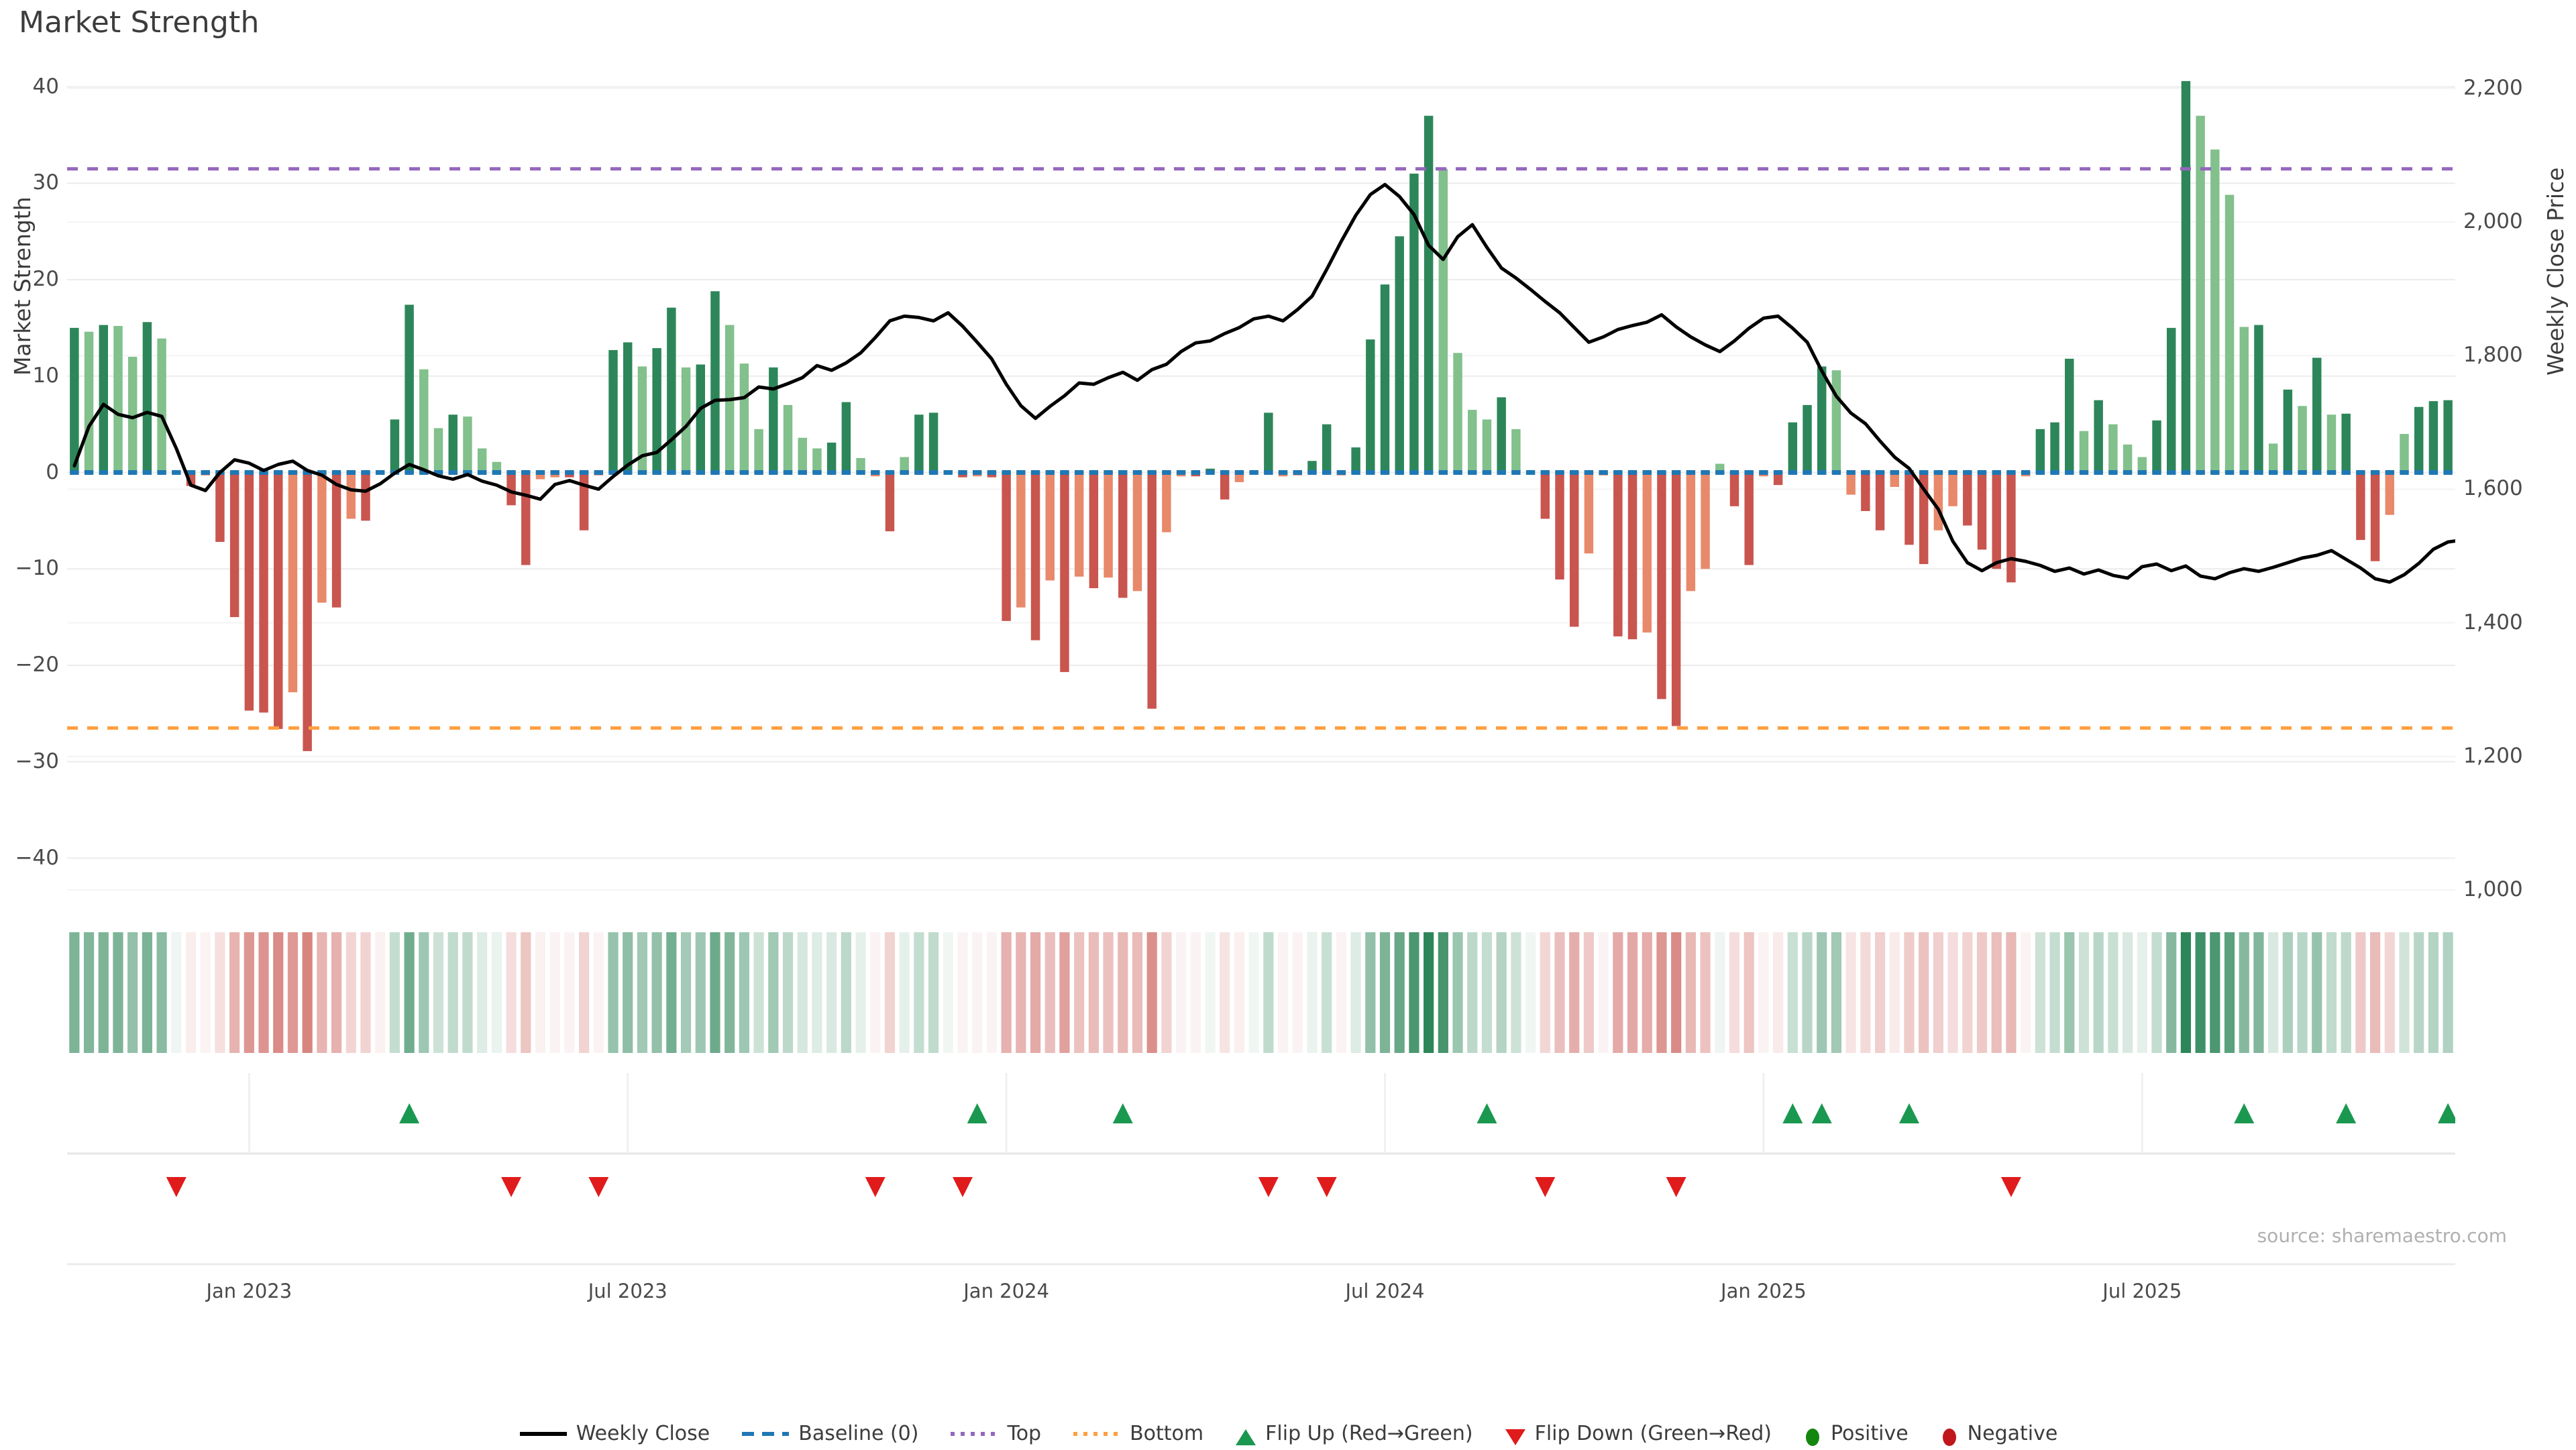 The height and width of the screenshot is (1450, 2576). I want to click on x-axis-tick: Jul 2025, so click(2142, 1291).